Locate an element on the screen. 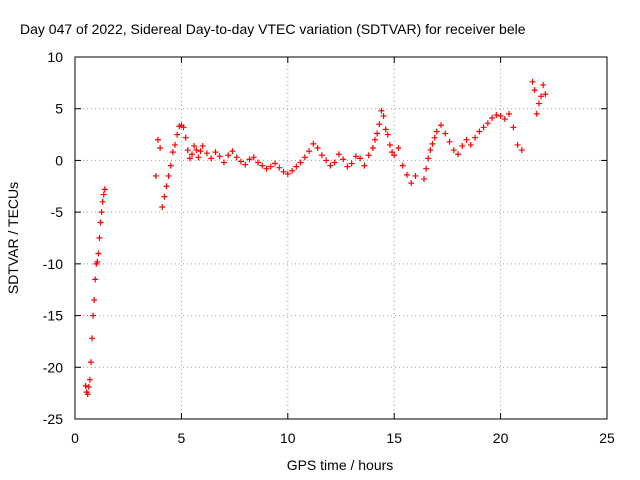  y-tick-label: -20 is located at coordinates (53, 367).